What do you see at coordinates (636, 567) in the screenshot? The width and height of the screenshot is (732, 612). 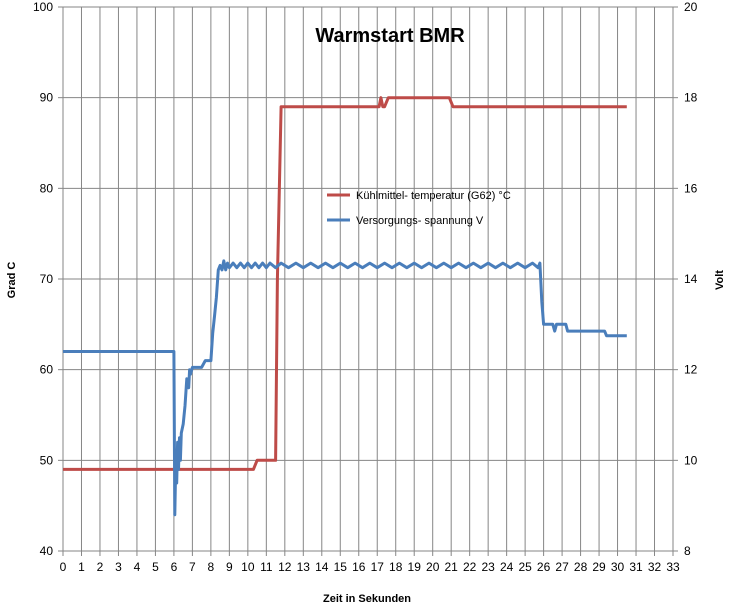 I see `x-tick-label: 31` at bounding box center [636, 567].